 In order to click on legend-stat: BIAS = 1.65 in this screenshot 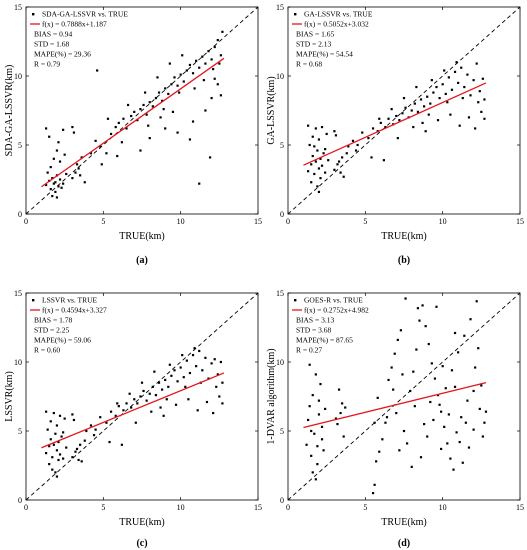, I will do `click(315, 34)`.